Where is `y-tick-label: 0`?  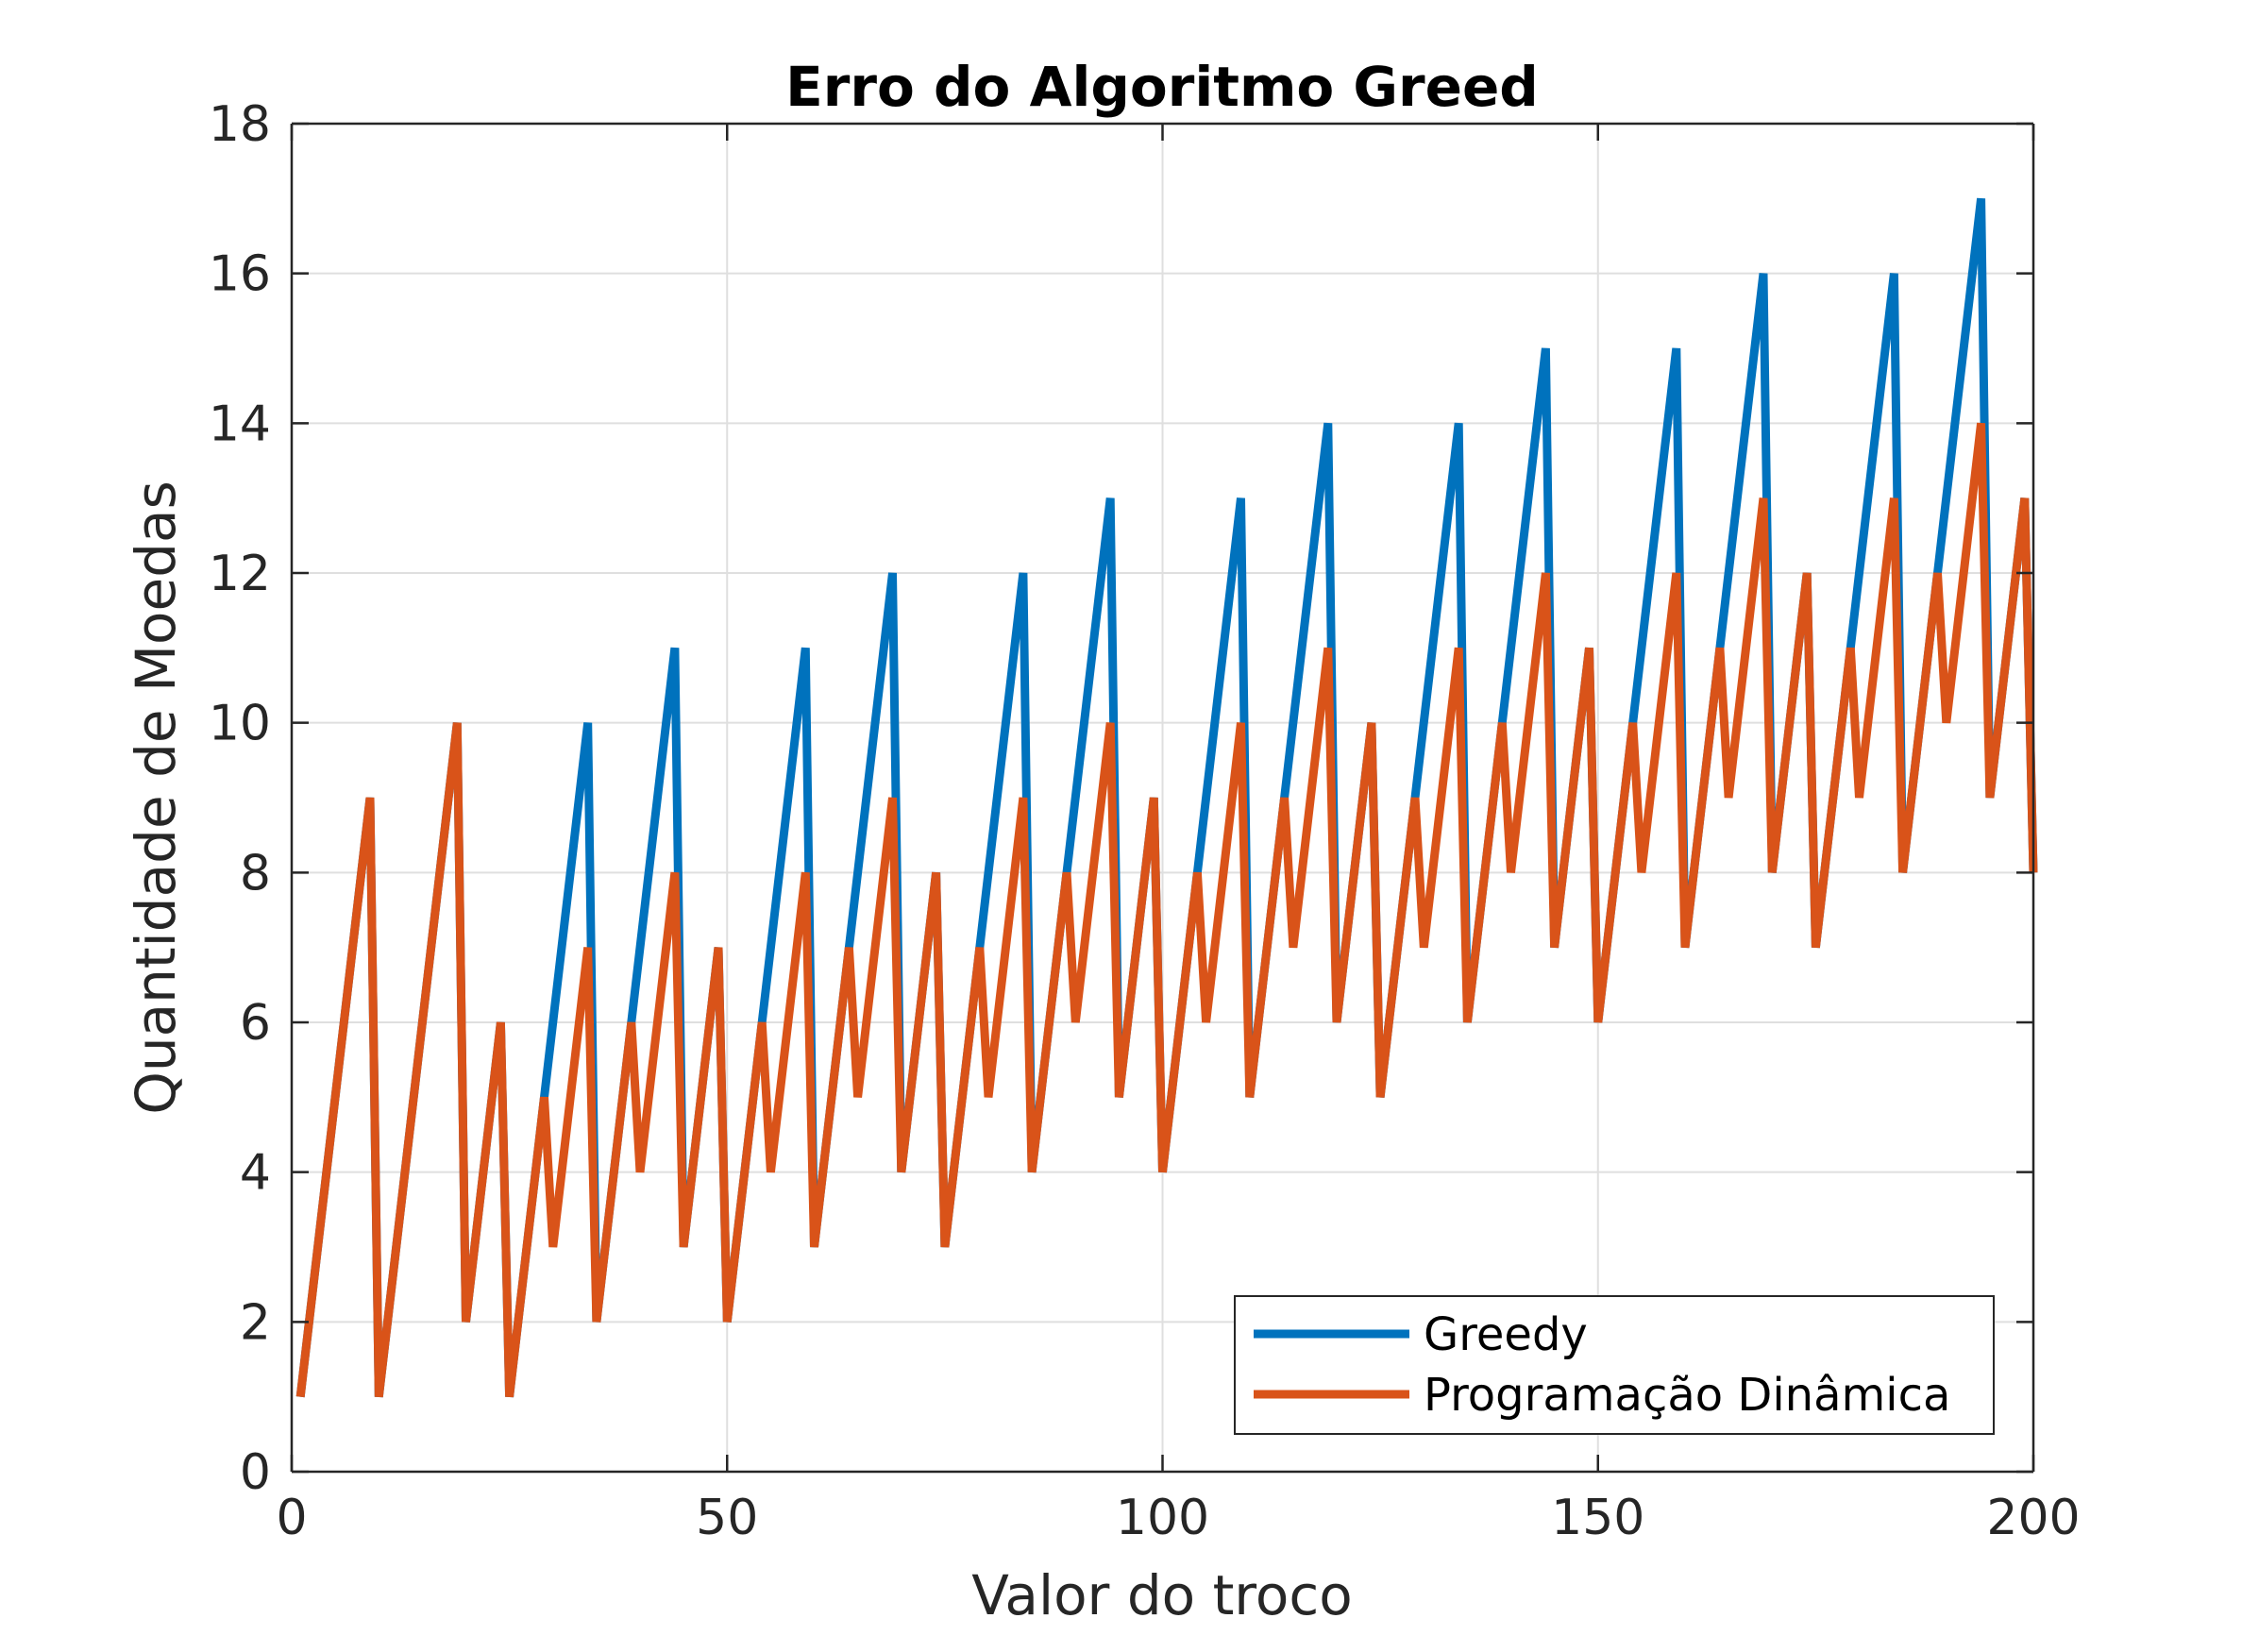
y-tick-label: 0 is located at coordinates (255, 1472).